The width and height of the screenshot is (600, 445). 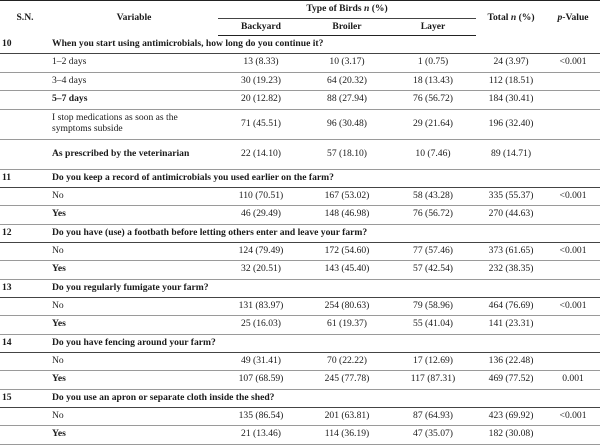 I want to click on backyard-value: 107 (68.59), so click(x=261, y=380).